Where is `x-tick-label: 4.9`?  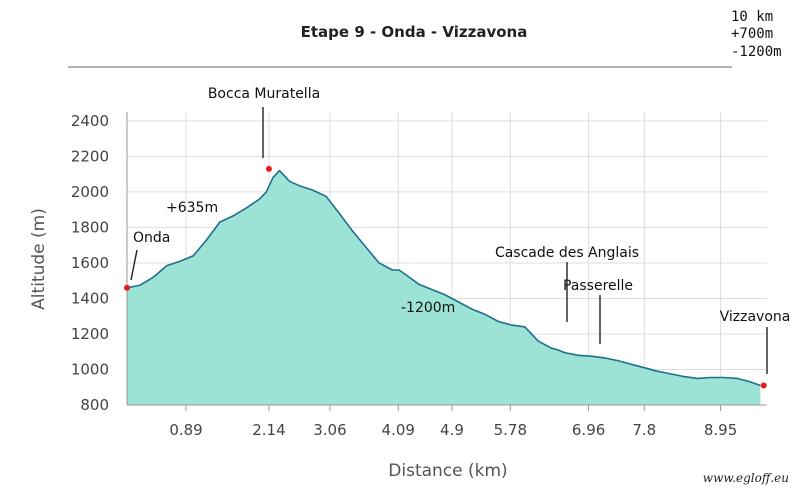
x-tick-label: 4.9 is located at coordinates (452, 430).